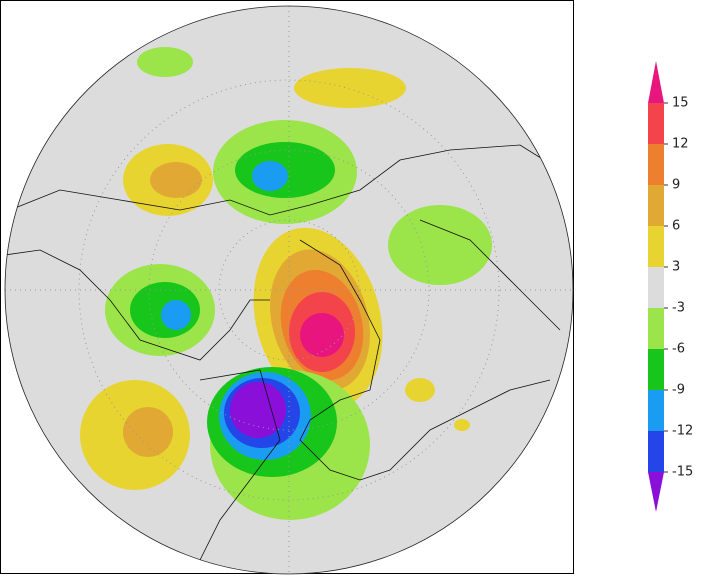  Describe the element at coordinates (656, 492) in the screenshot. I see `colorbar-extend-bottom` at that location.